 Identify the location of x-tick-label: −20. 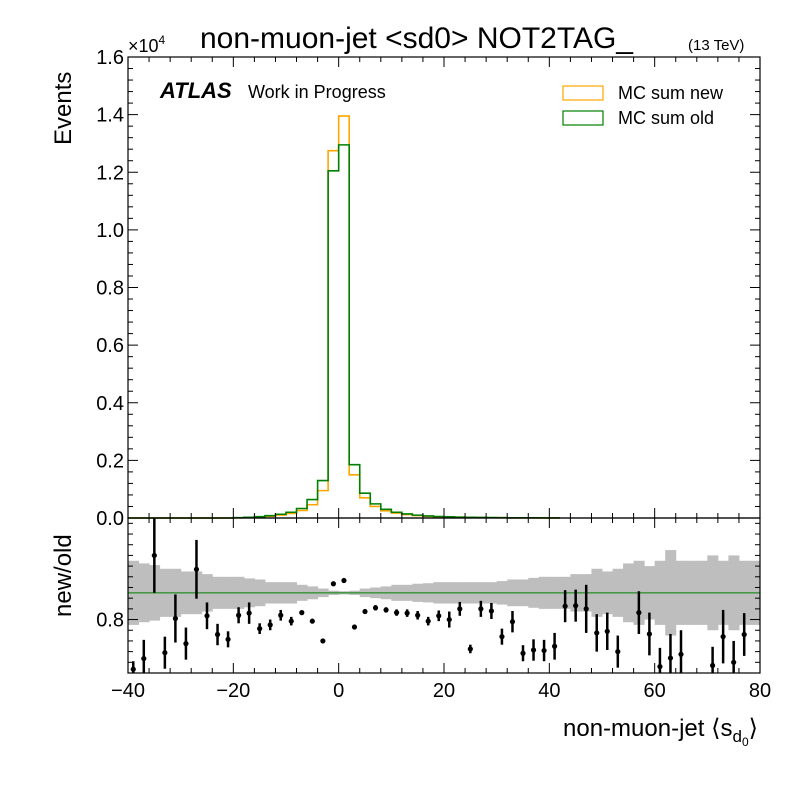
(233, 691).